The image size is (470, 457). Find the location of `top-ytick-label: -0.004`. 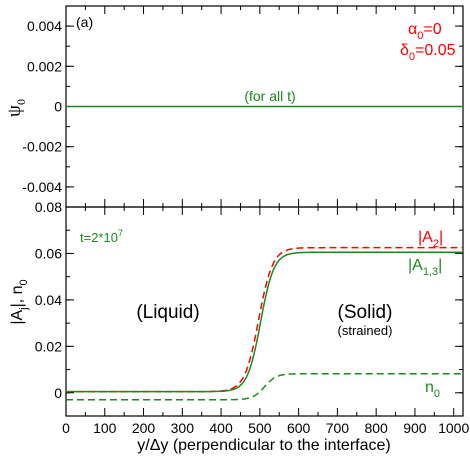

top-ytick-label: -0.004 is located at coordinates (42, 187).